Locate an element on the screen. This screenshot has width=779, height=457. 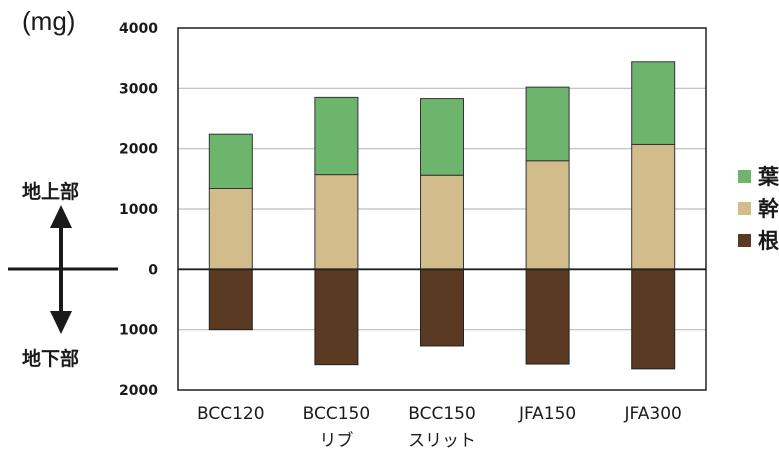
legend-label: 根 is located at coordinates (768, 241).